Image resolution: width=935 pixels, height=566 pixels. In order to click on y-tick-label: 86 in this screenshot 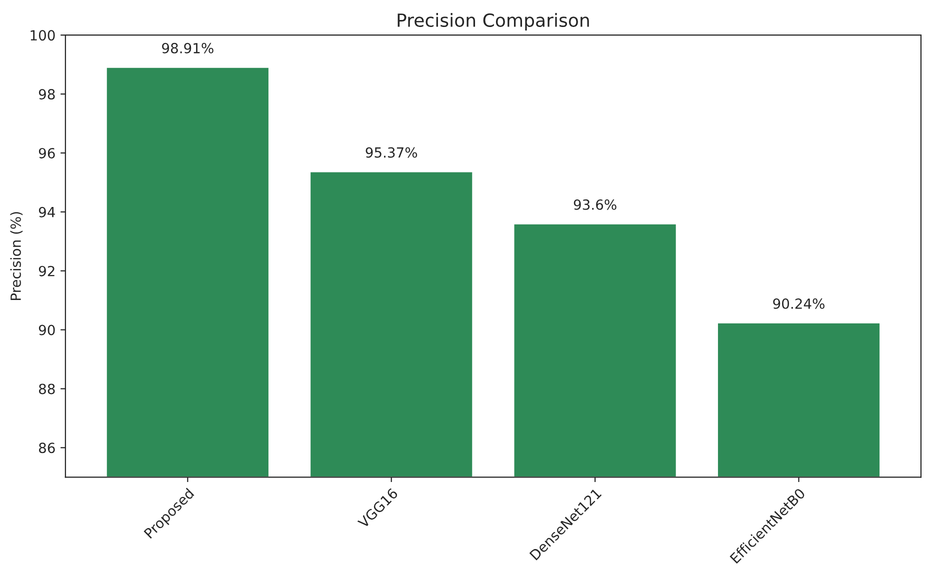, I will do `click(46, 448)`.